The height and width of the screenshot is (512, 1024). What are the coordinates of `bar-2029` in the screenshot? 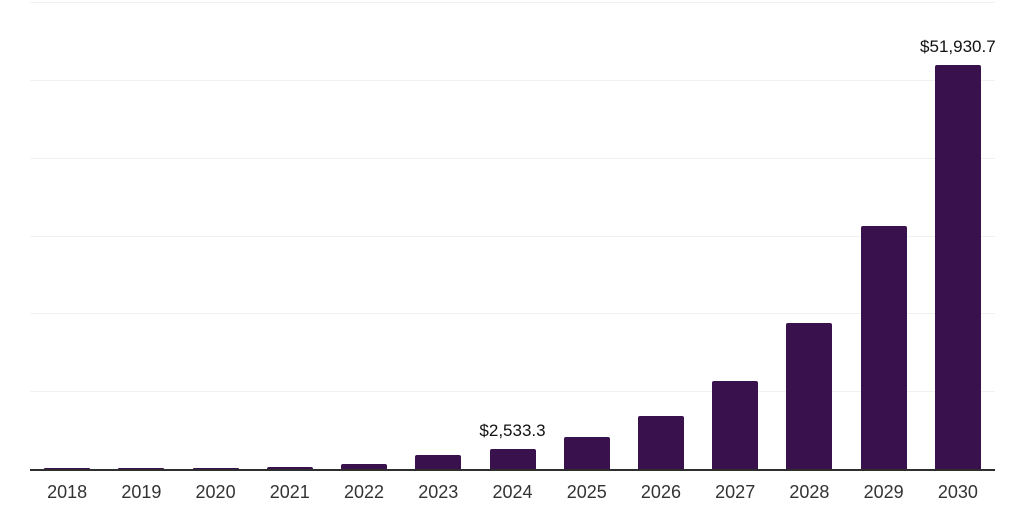 It's located at (883, 347).